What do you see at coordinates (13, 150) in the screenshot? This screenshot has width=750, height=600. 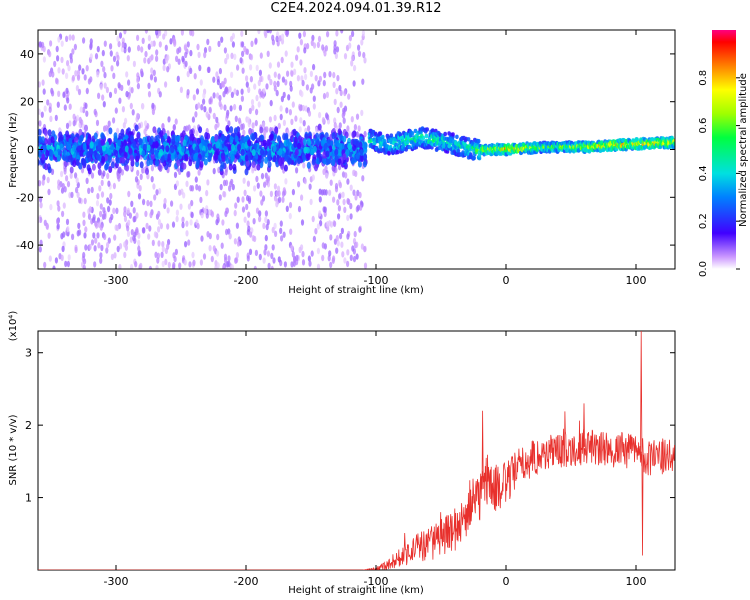 I see `spectrogram-y-label: Frequency (Hz)` at bounding box center [13, 150].